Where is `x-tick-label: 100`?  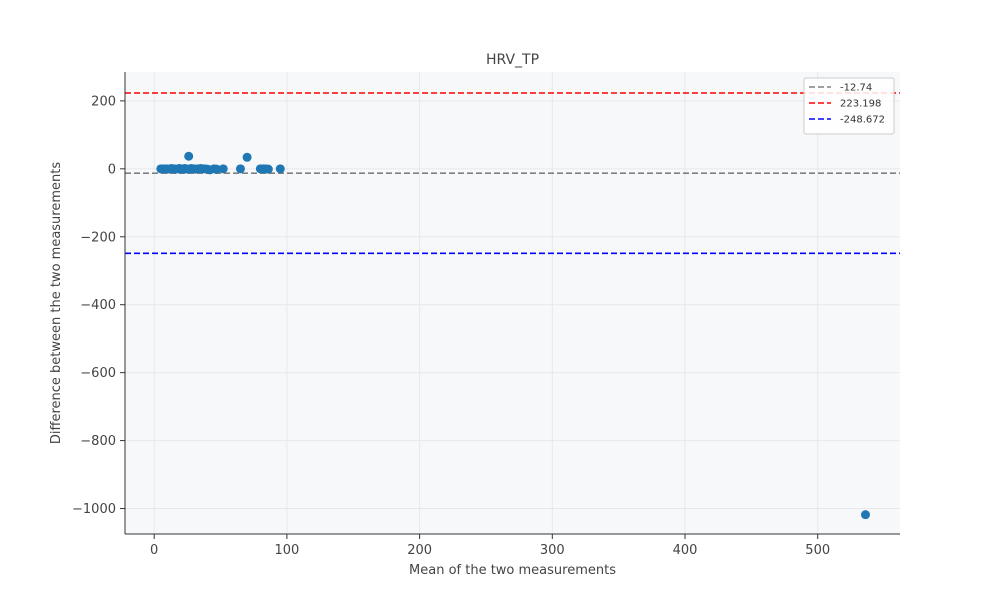
x-tick-label: 100 is located at coordinates (286, 550).